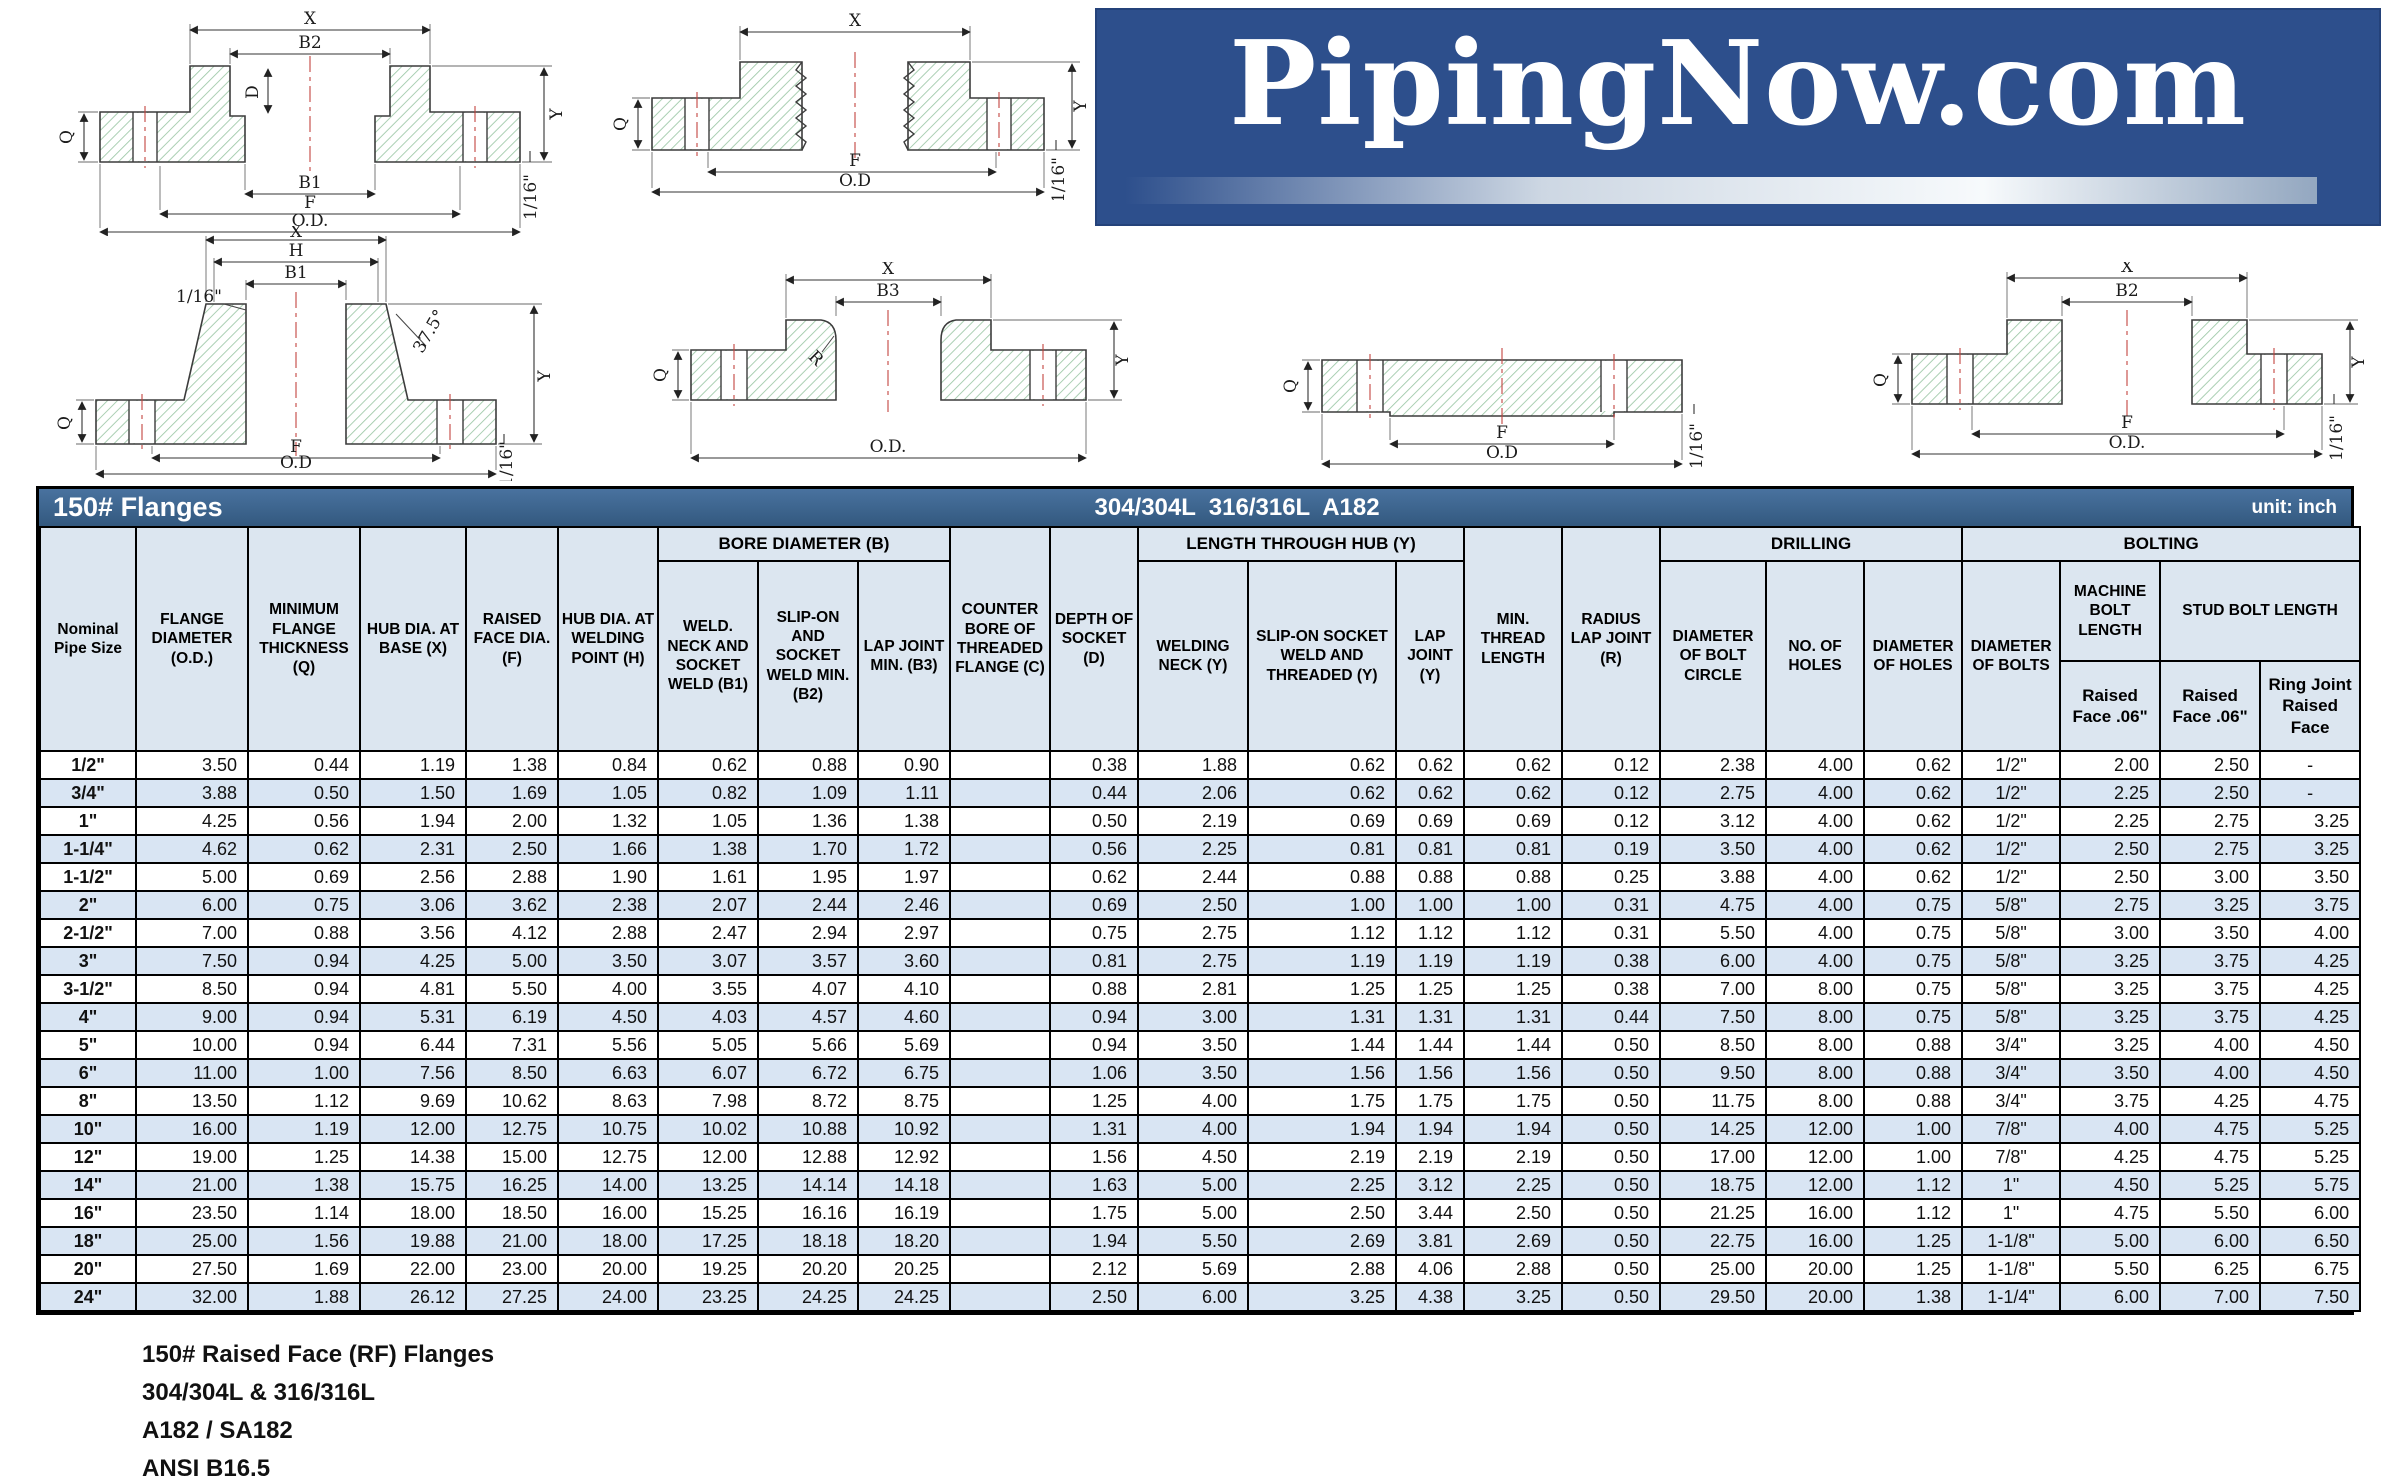 The image size is (2389, 1481). I want to click on cell: 27.50, so click(192, 1269).